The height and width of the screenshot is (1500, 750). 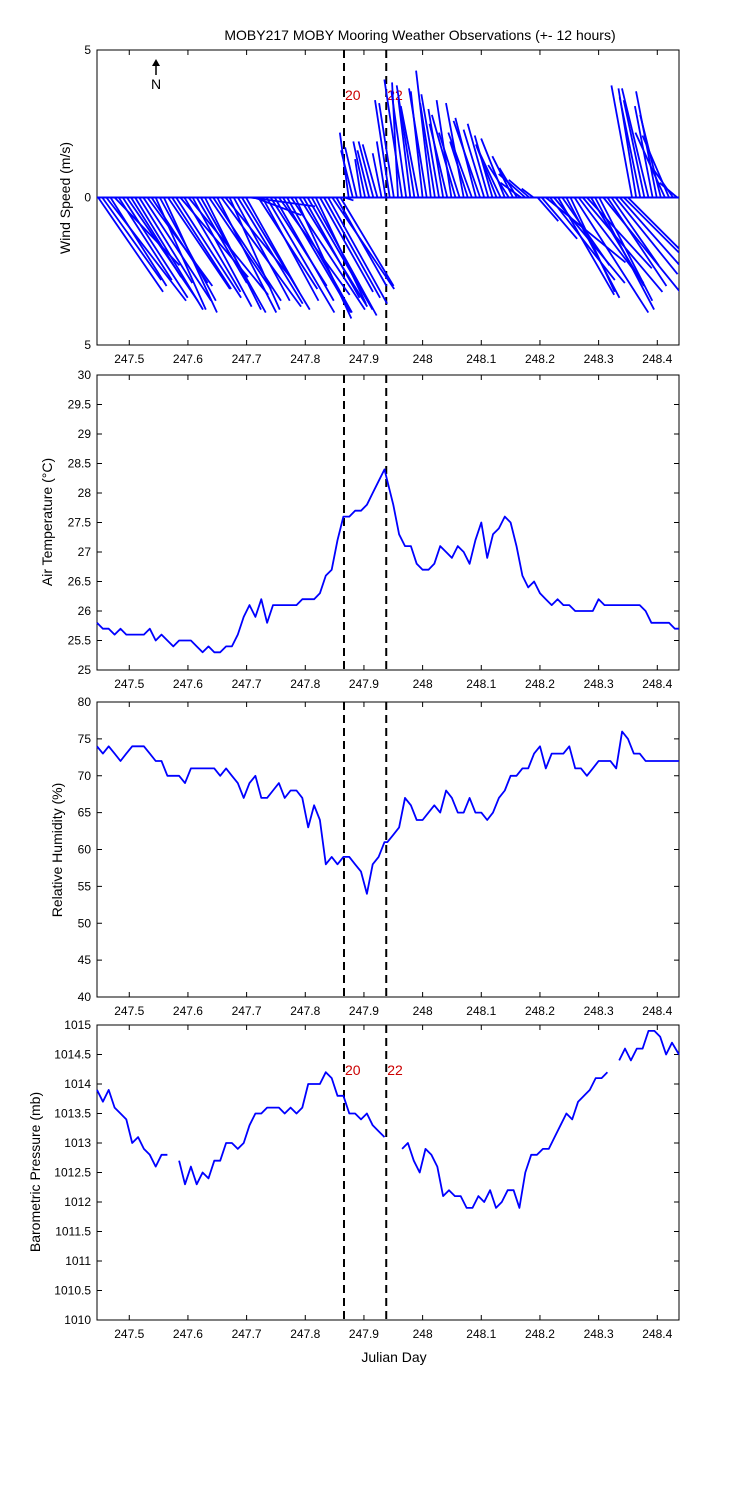 What do you see at coordinates (47, 522) in the screenshot?
I see `panel-air-temperature: Air Temperature (°C)` at bounding box center [47, 522].